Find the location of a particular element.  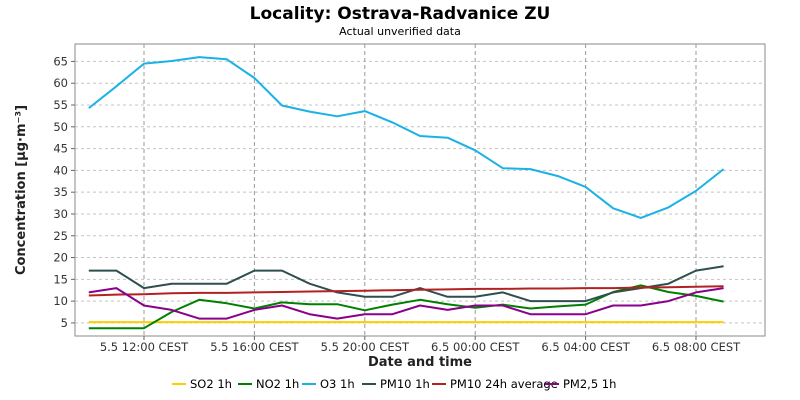

y-tick-label: 10 is located at coordinates (60, 301).